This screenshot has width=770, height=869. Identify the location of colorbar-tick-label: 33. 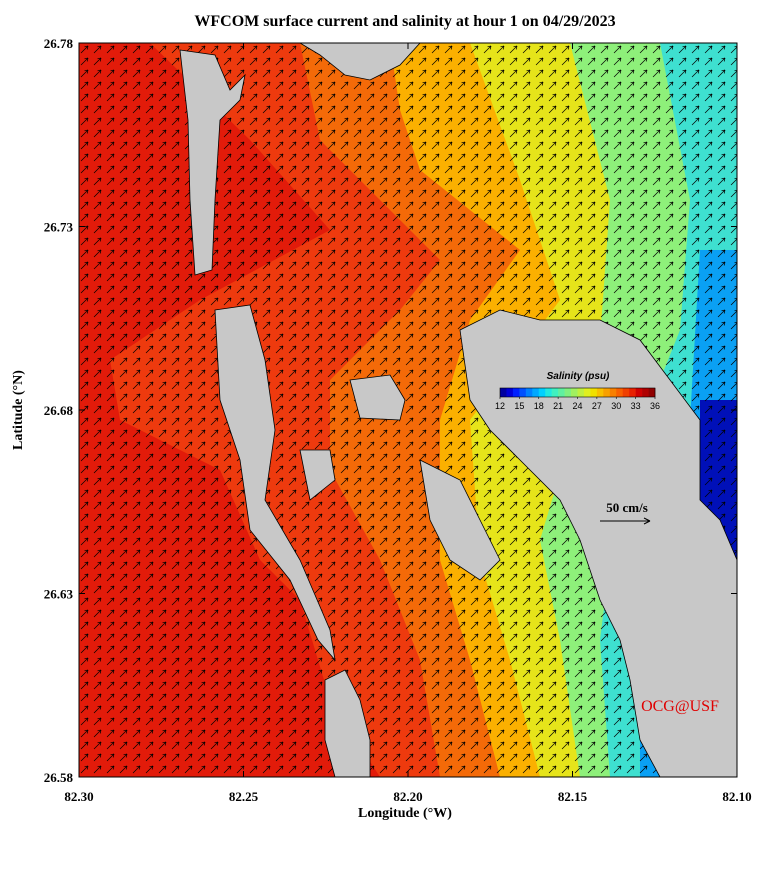
(636, 406).